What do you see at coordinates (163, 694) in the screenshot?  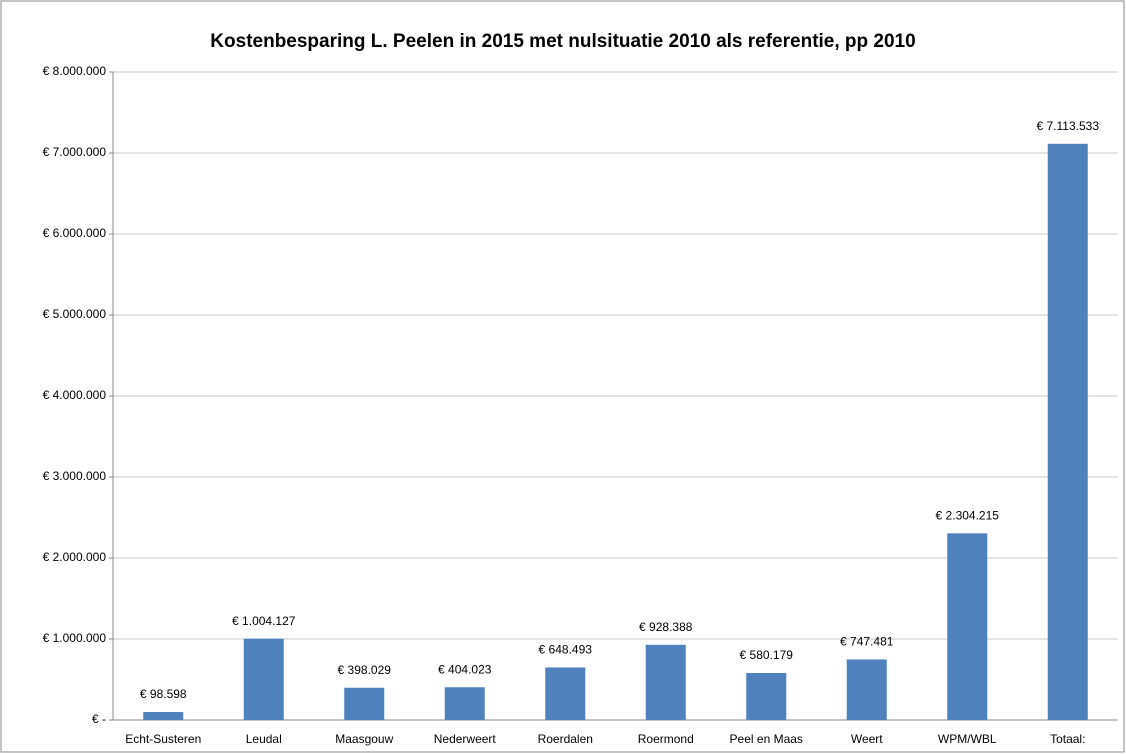 I see `data-label: € 98.598` at bounding box center [163, 694].